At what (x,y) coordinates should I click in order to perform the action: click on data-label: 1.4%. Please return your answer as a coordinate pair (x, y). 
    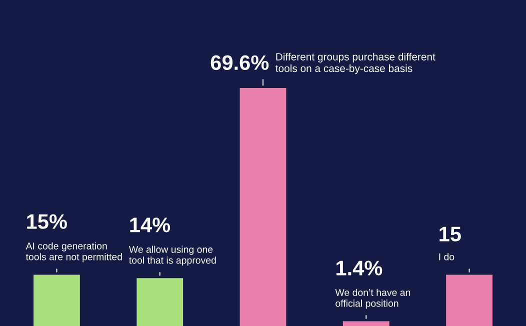
    Looking at the image, I should click on (359, 268).